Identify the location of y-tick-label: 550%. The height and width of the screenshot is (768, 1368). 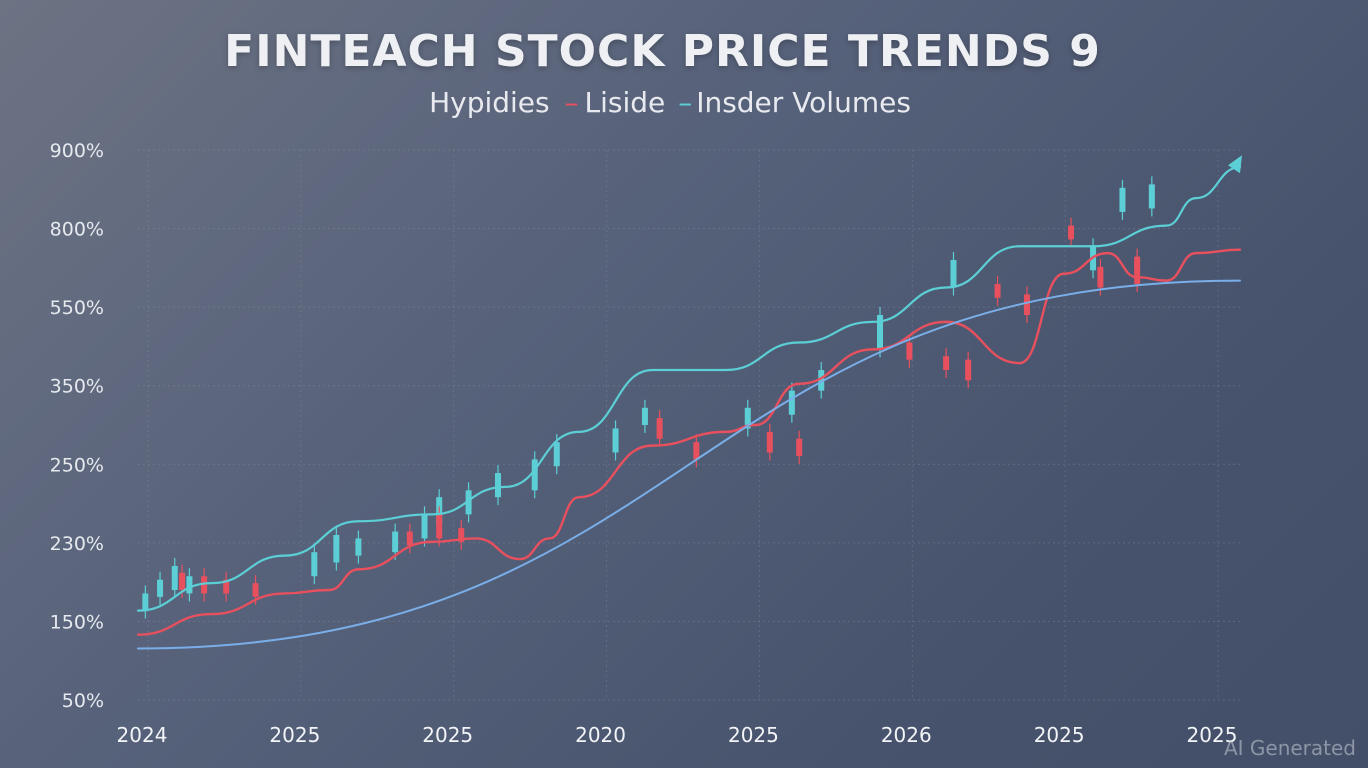
(77, 308).